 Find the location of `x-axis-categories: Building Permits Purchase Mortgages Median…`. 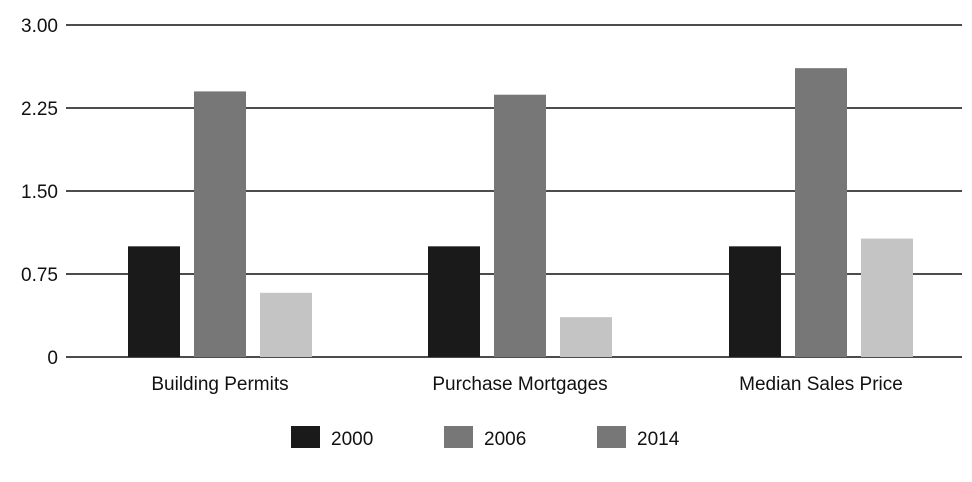

x-axis-categories: Building Permits Purchase Mortgages Median… is located at coordinates (526, 384).